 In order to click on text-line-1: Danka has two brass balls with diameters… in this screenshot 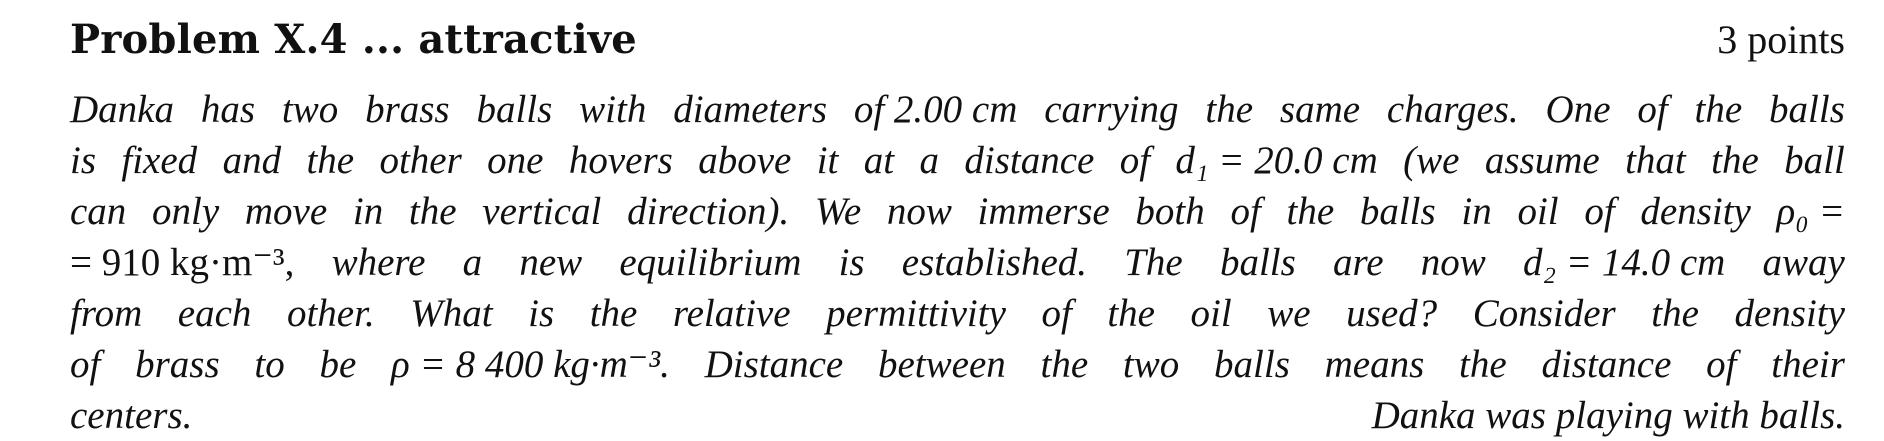, I will do `click(957, 109)`.